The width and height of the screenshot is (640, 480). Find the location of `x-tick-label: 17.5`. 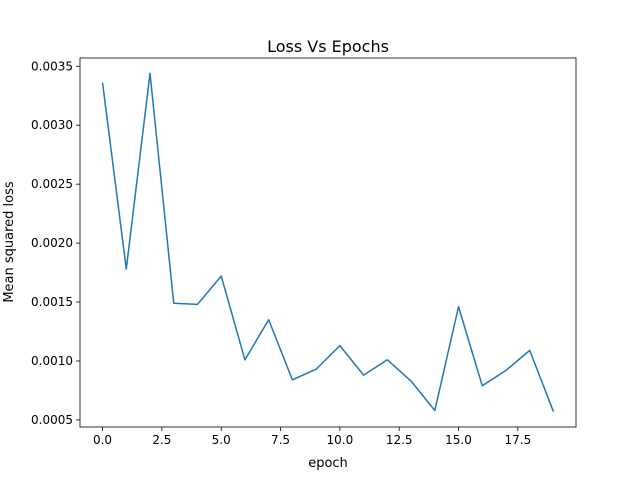

x-tick-label: 17.5 is located at coordinates (517, 440).